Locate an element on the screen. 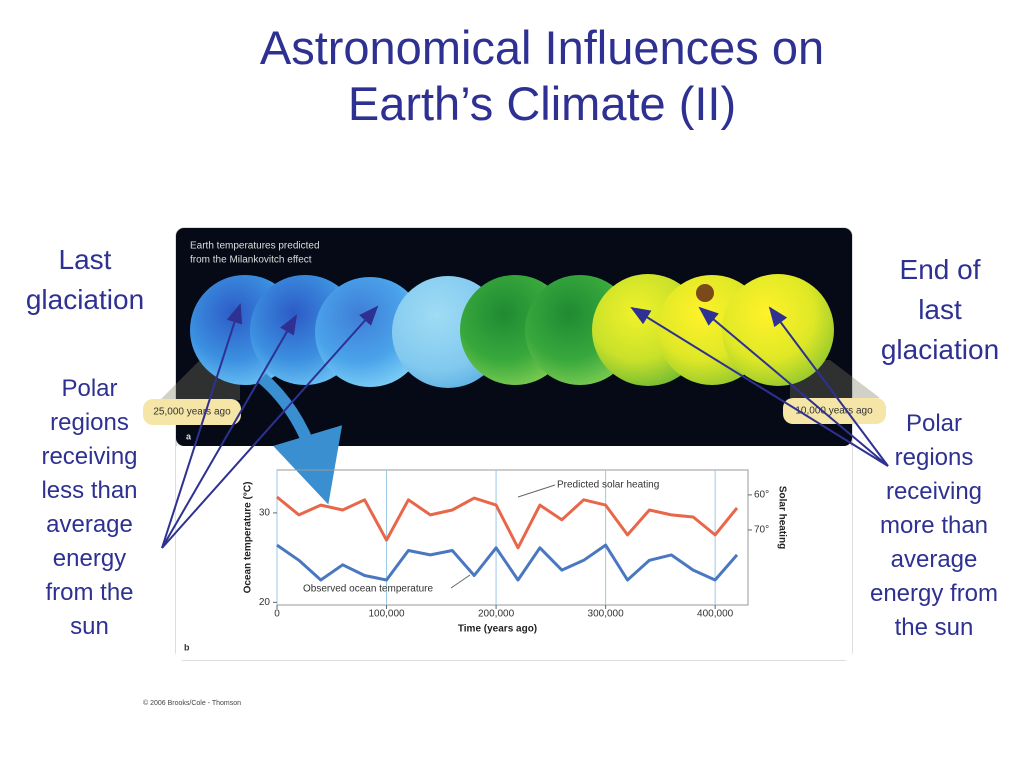 The height and width of the screenshot is (768, 1024). y2-tick-label: 70° is located at coordinates (761, 530).